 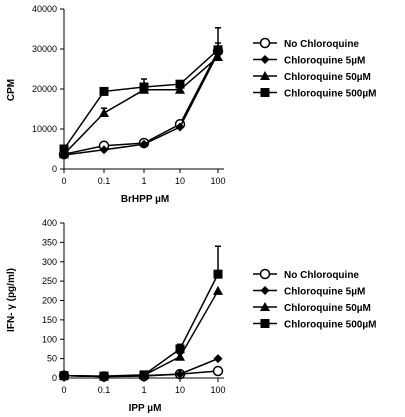 What do you see at coordinates (49, 242) in the screenshot?
I see `y-tick-label: 350` at bounding box center [49, 242].